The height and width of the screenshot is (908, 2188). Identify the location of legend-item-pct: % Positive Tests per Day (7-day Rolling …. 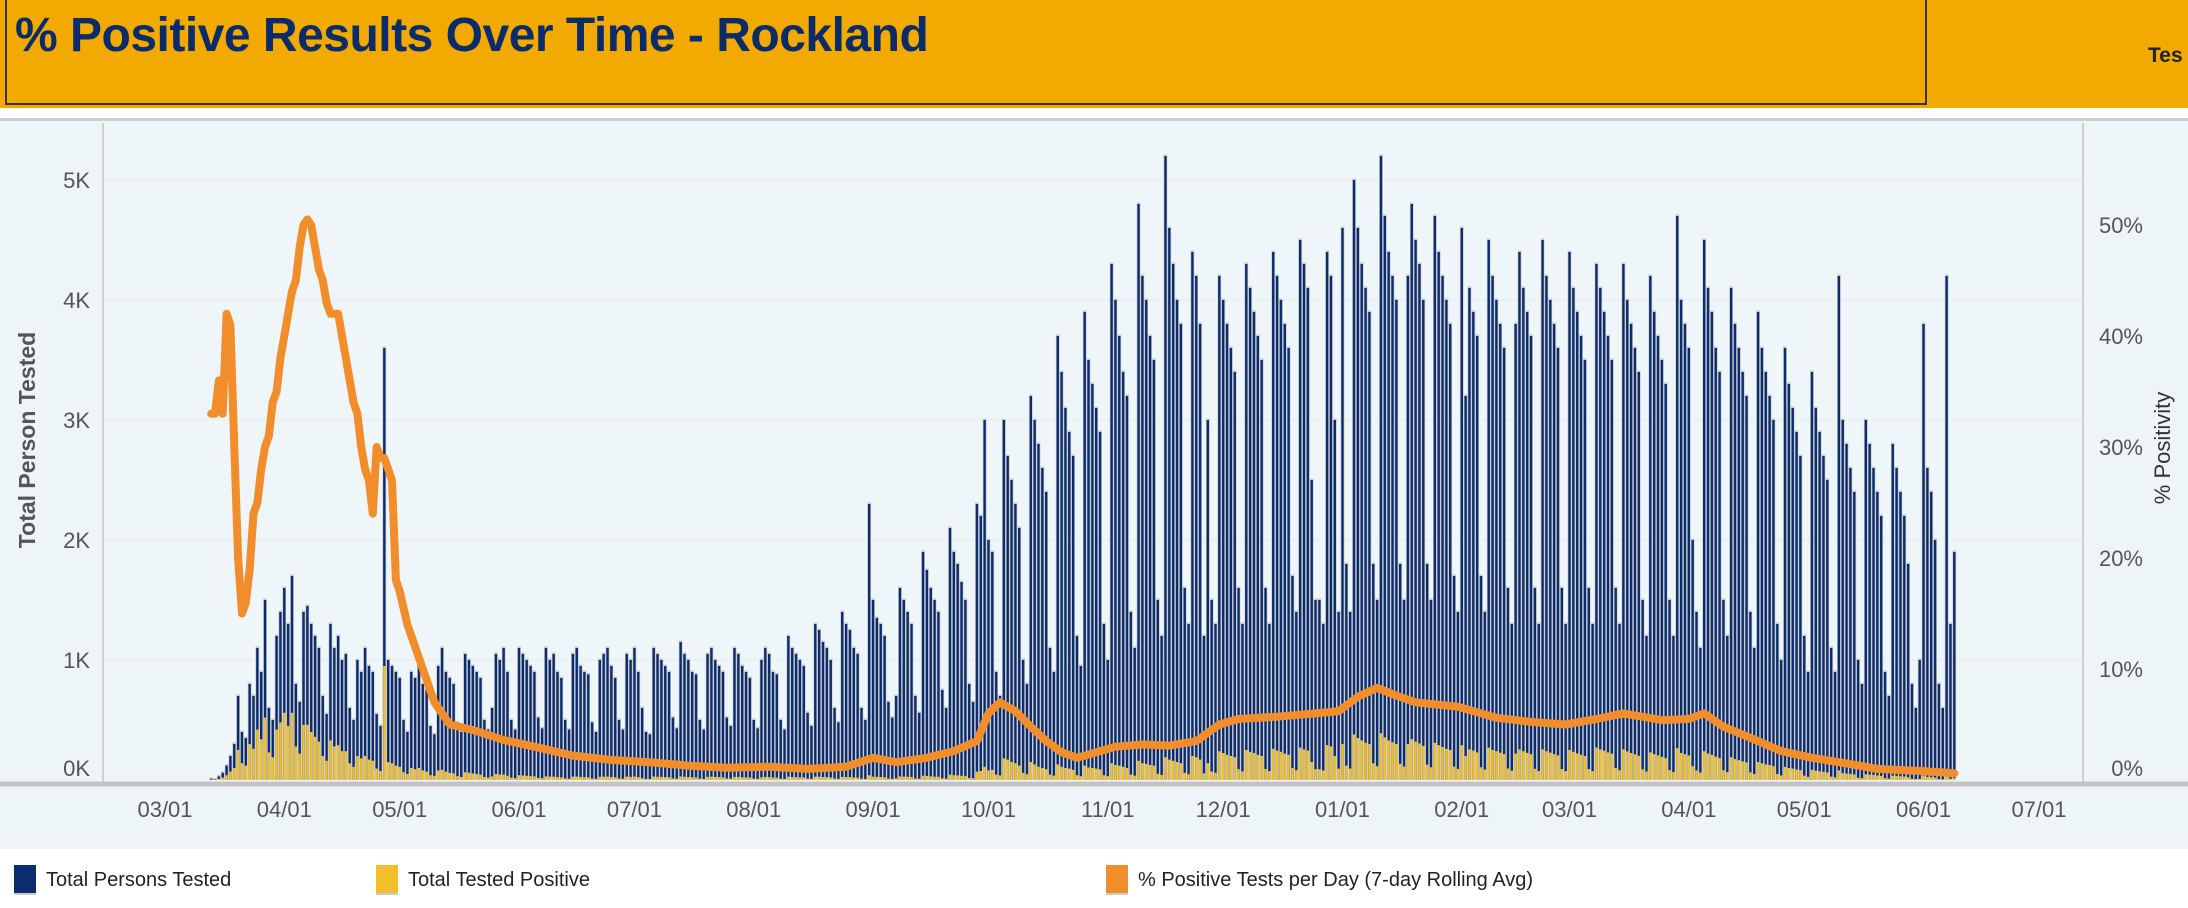
(1319, 880).